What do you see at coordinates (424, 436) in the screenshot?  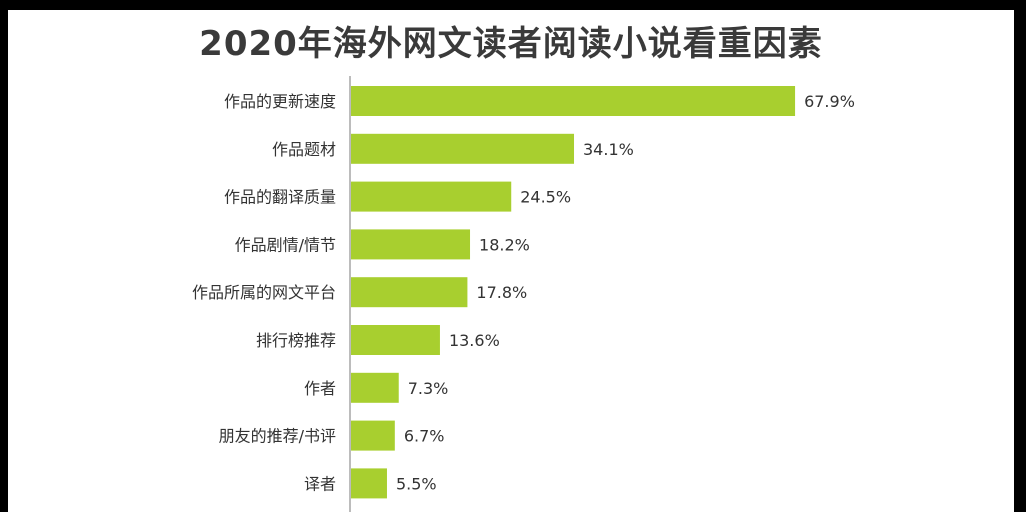 I see `value-label: 6.7%` at bounding box center [424, 436].